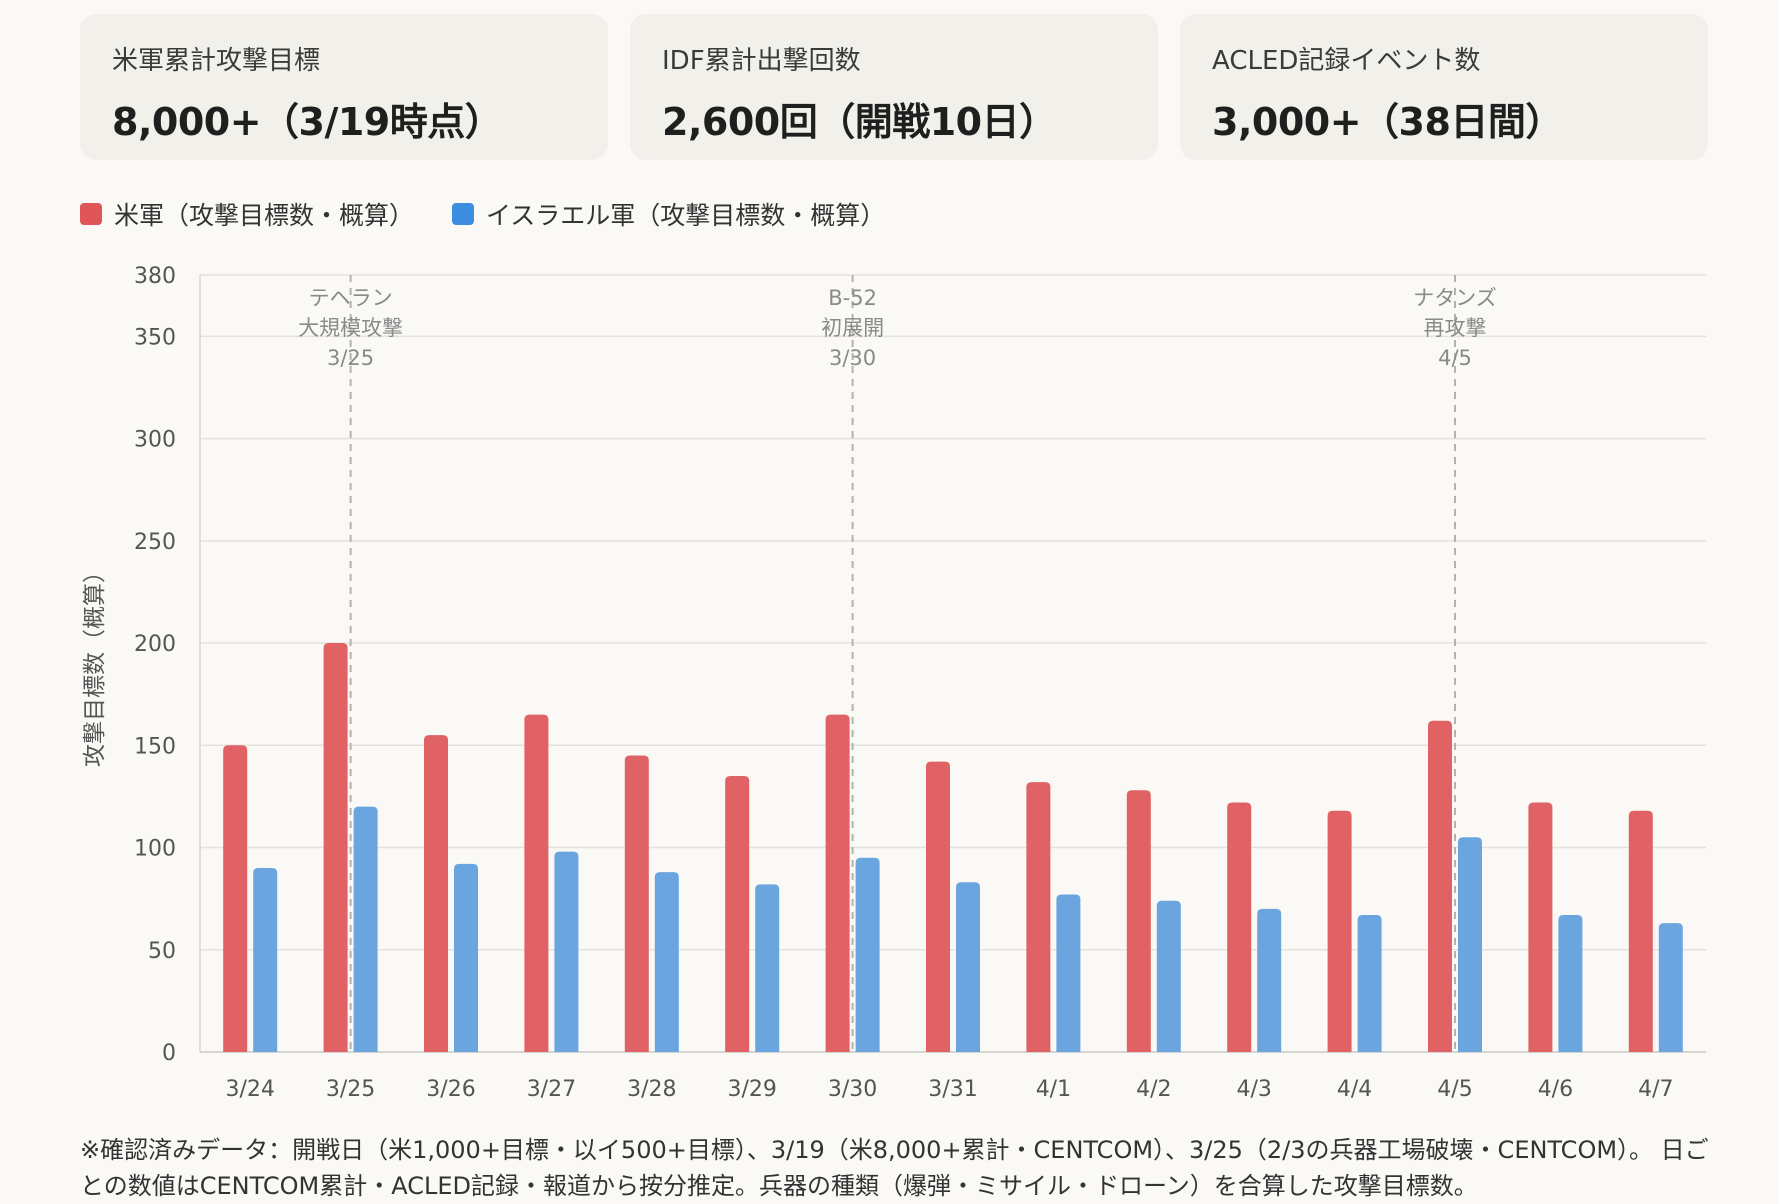  What do you see at coordinates (155, 849) in the screenshot?
I see `y-tick-label: 100` at bounding box center [155, 849].